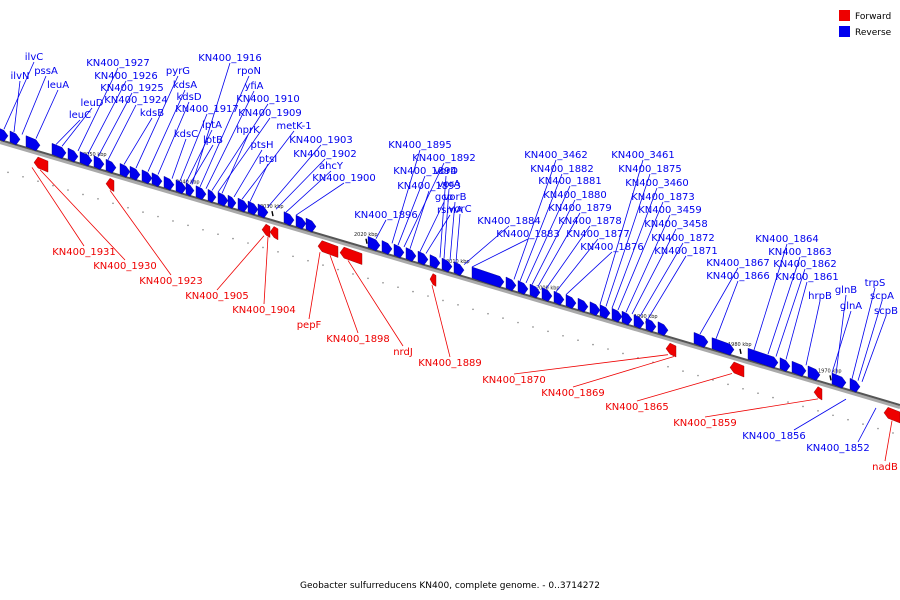 This screenshot has width=900, height=600. What do you see at coordinates (136, 100) in the screenshot?
I see `gene-label-kn400-1924: KN400_1924` at bounding box center [136, 100].